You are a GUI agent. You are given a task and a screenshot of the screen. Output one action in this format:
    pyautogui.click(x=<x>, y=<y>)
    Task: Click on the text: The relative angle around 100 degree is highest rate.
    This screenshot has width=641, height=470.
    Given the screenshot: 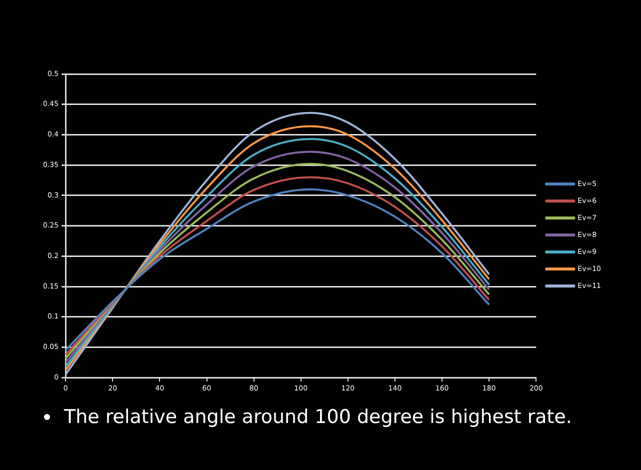 What is the action you would take?
    pyautogui.click(x=318, y=417)
    